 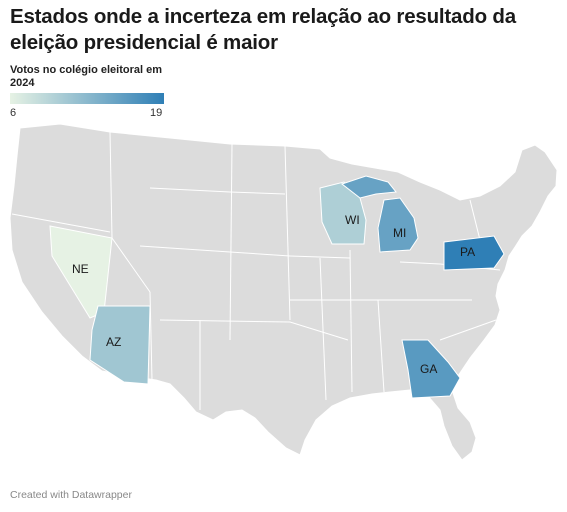 What do you see at coordinates (113, 342) in the screenshot?
I see `state-label-az: AZ` at bounding box center [113, 342].